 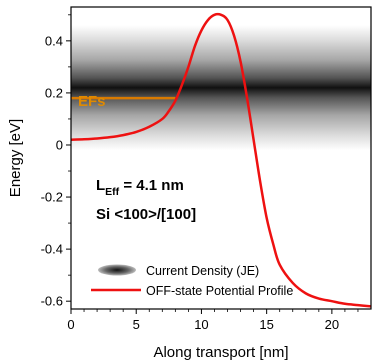 I want to click on legend-potential-label: OFF-state Potential Profile, so click(x=219, y=291).